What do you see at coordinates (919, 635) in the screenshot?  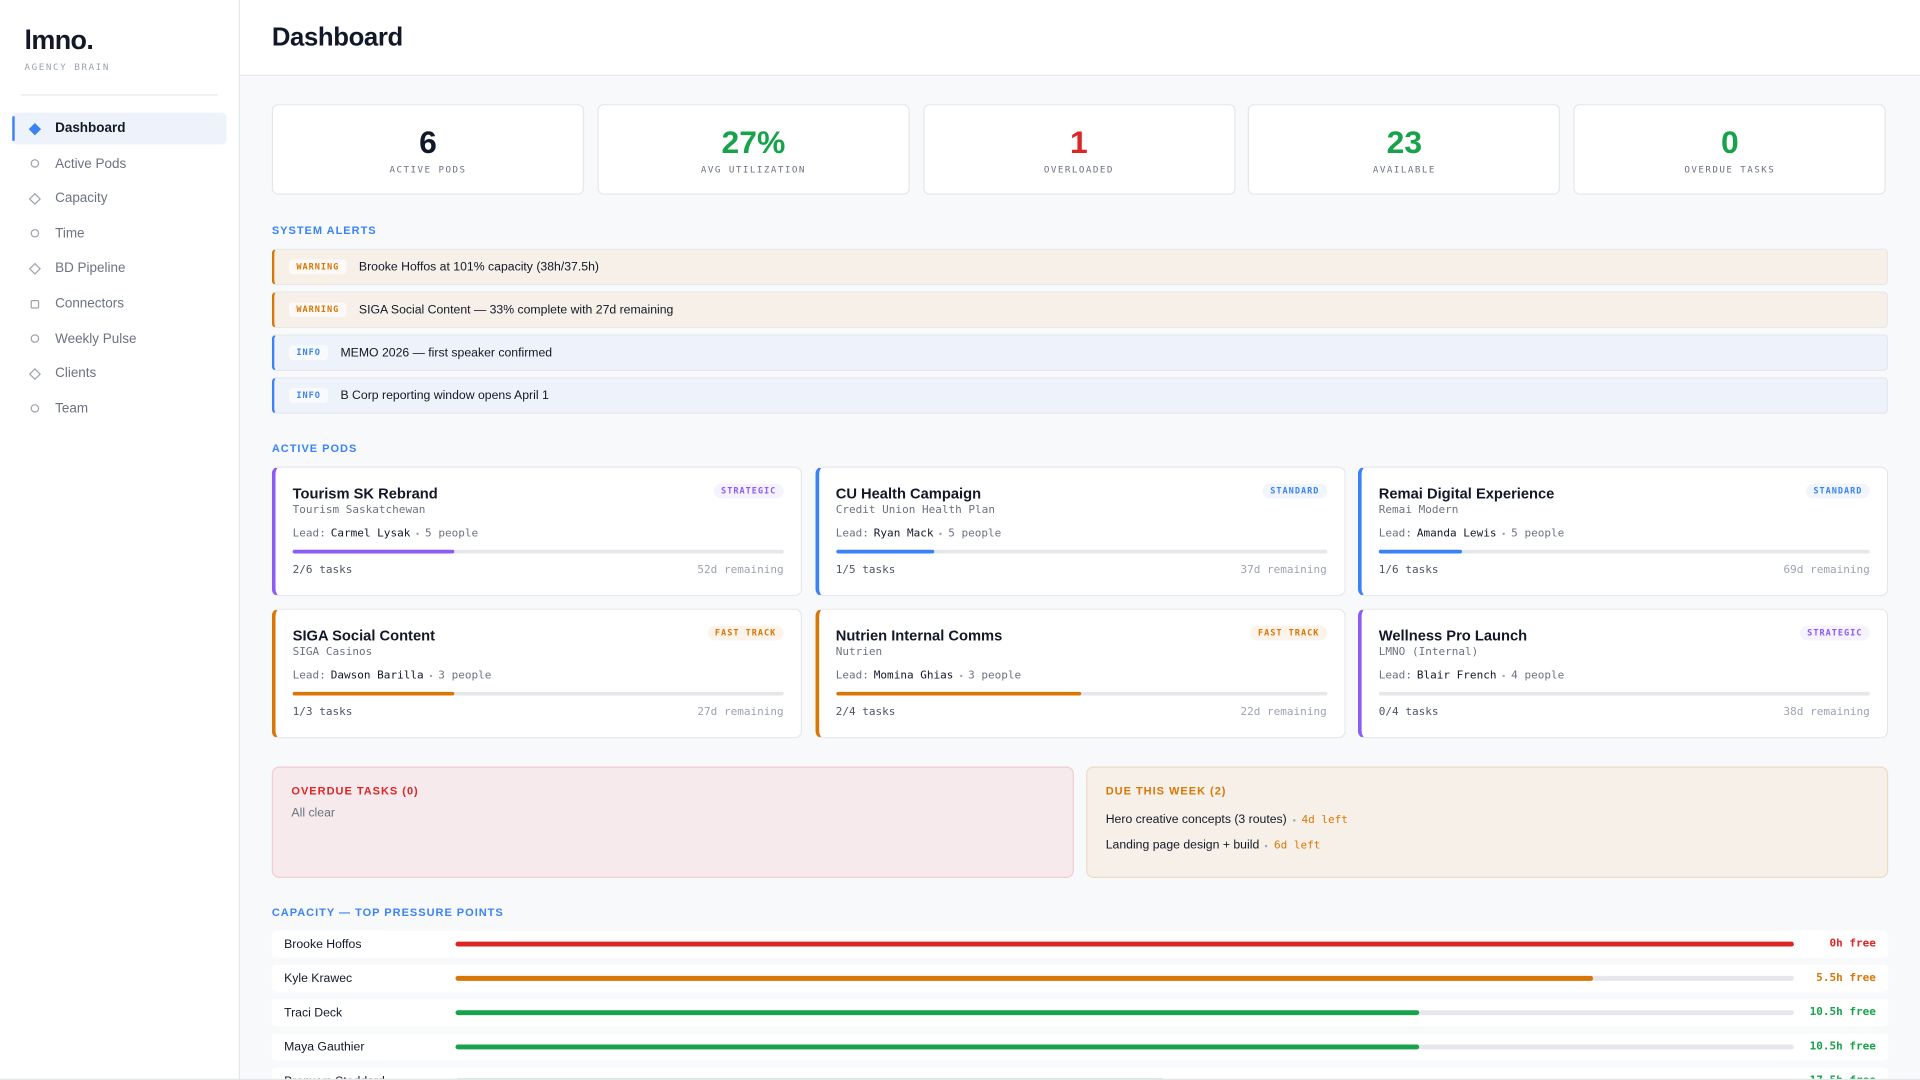 I see `pod-name: Nutrien Internal Comms` at bounding box center [919, 635].